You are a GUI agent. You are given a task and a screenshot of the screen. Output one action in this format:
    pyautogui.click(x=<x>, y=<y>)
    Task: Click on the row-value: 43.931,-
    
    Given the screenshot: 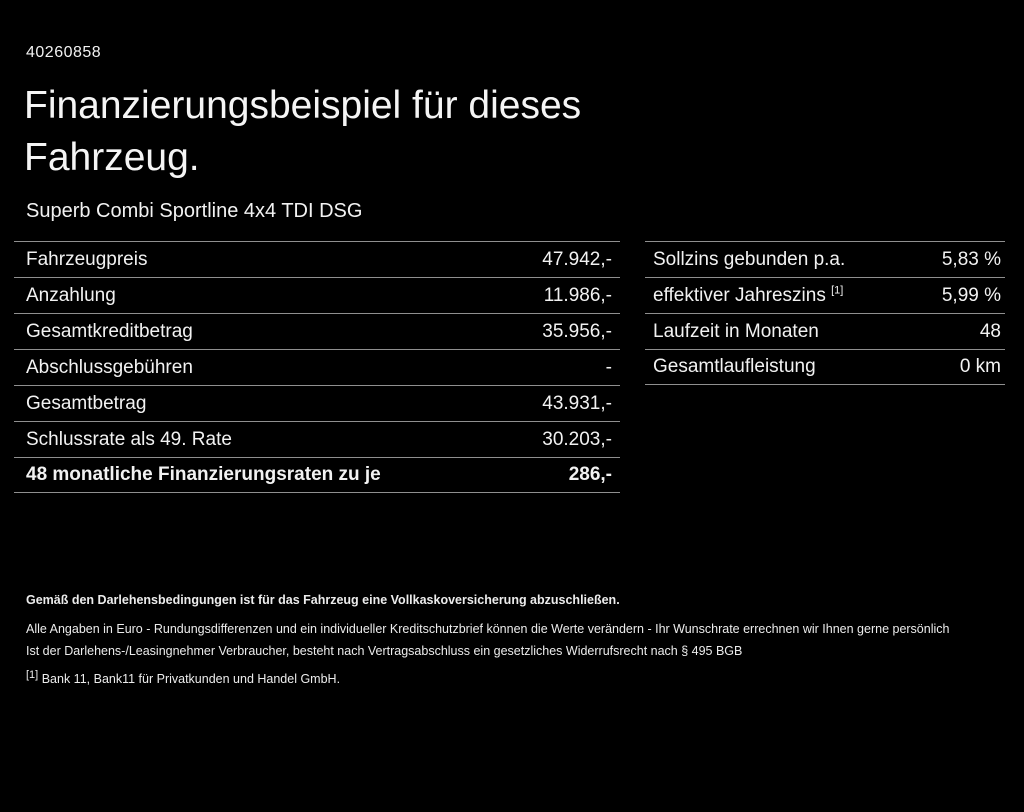 What is the action you would take?
    pyautogui.click(x=577, y=403)
    